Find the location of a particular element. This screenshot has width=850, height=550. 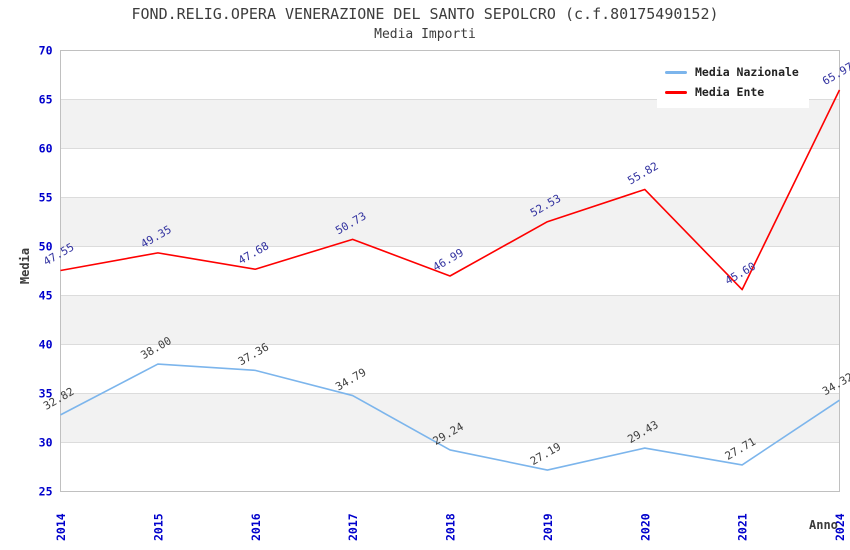

legend-label: Media Ente is located at coordinates (730, 92).